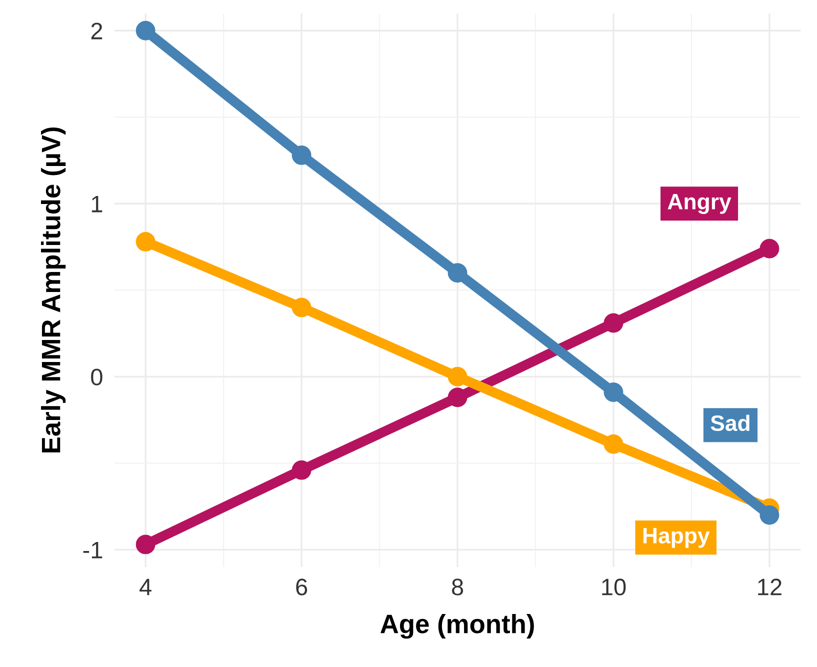  Describe the element at coordinates (146, 587) in the screenshot. I see `x-tick-label: 4` at that location.